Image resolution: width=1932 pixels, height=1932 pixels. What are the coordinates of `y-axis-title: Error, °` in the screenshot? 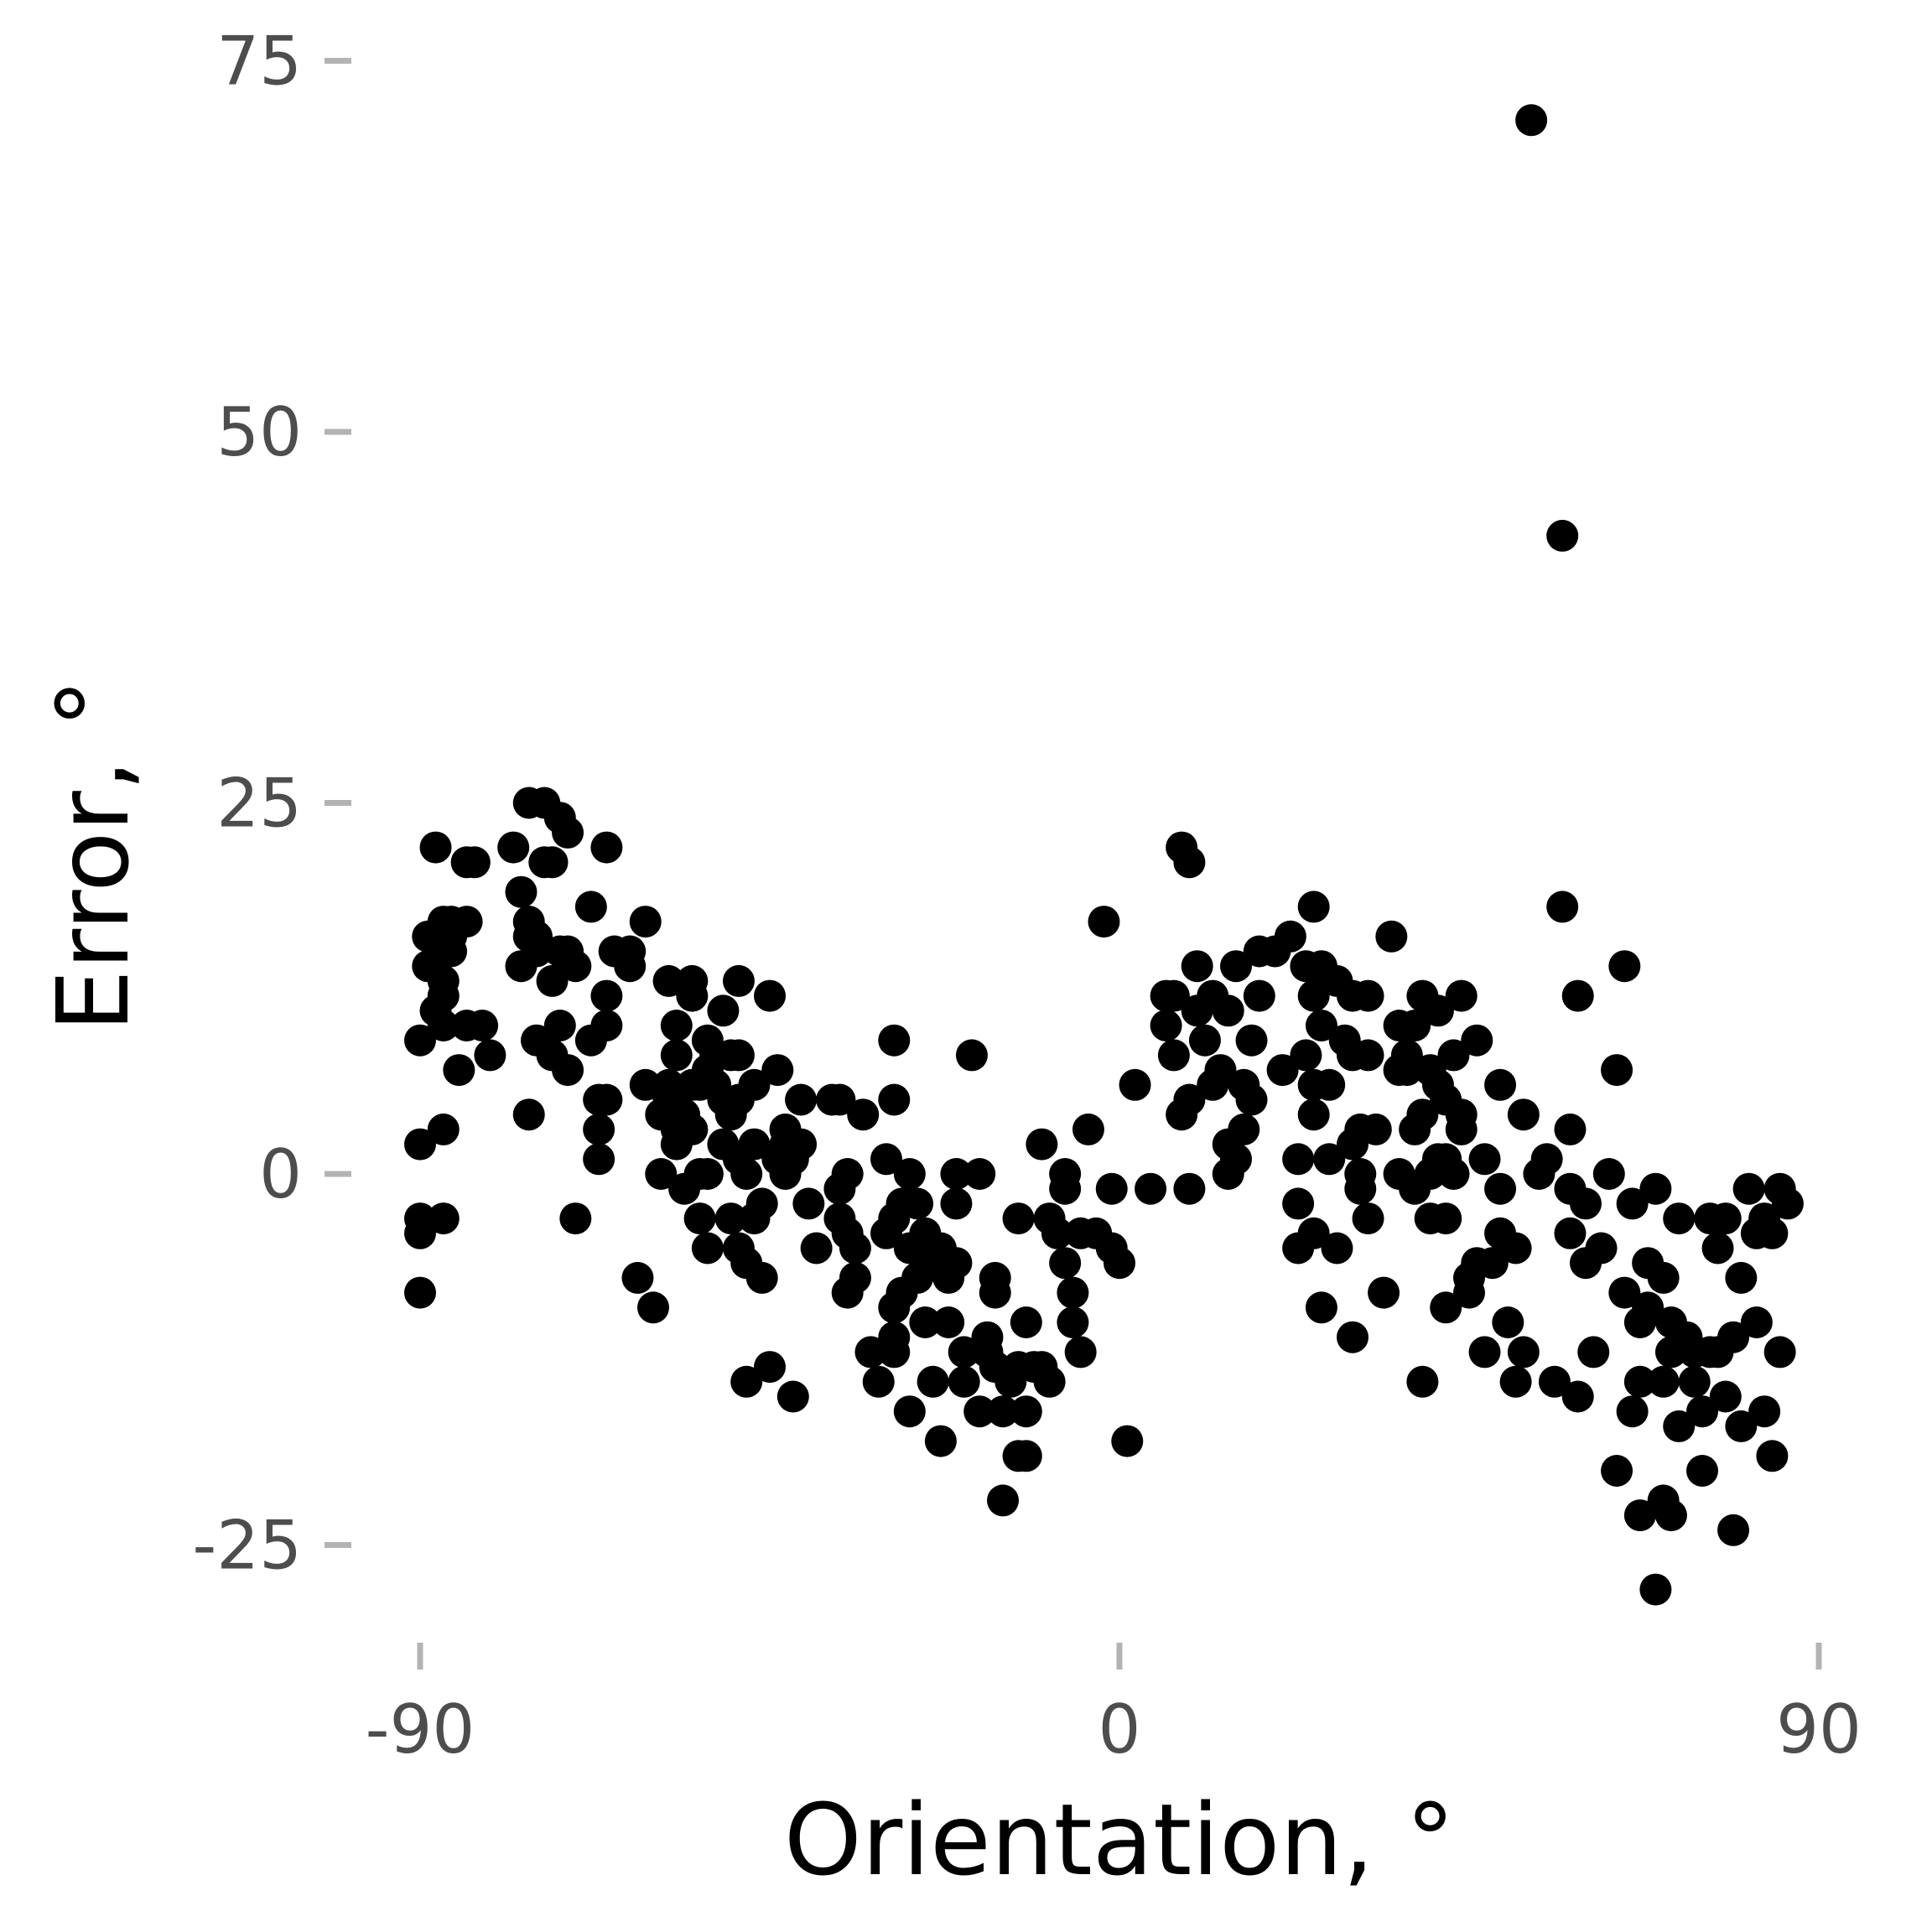 It's located at (93, 855).